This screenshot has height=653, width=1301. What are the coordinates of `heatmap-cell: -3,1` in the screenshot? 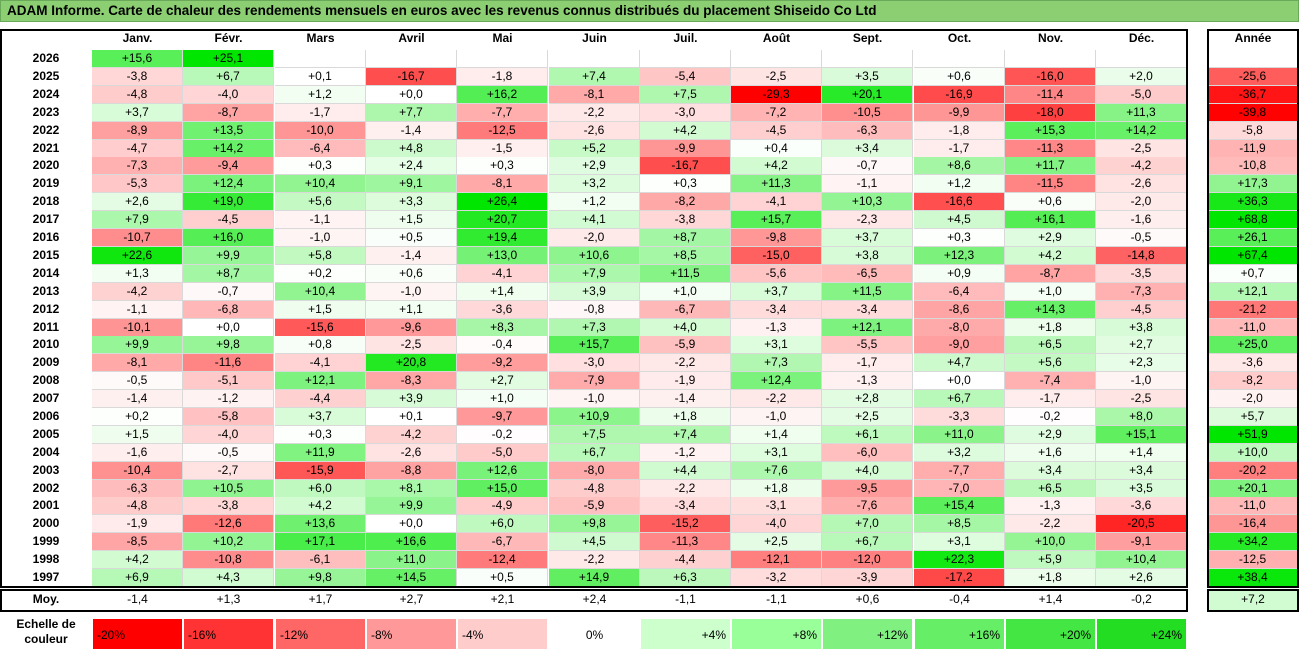 It's located at (776, 506).